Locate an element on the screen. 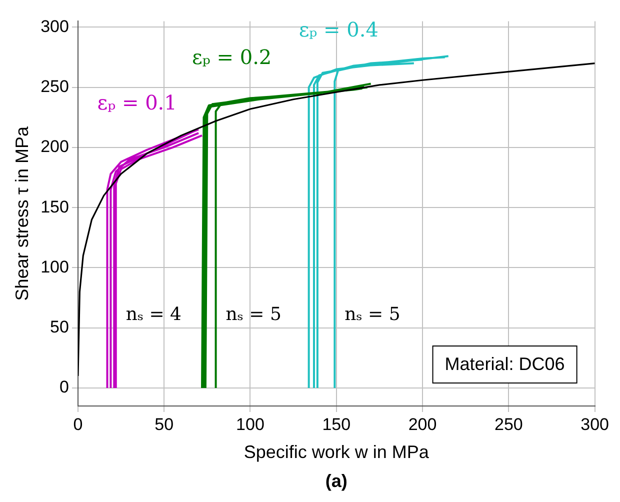 This screenshot has height=502, width=620. y-tick-label: 100 is located at coordinates (54, 266).